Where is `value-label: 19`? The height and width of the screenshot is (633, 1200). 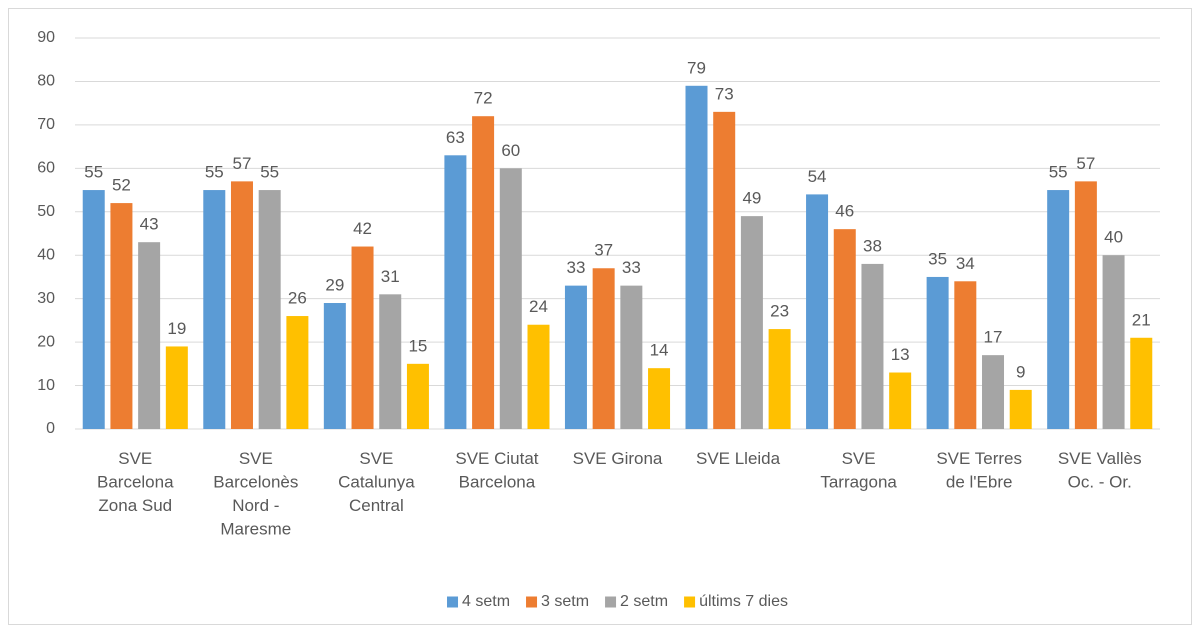 value-label: 19 is located at coordinates (176, 328).